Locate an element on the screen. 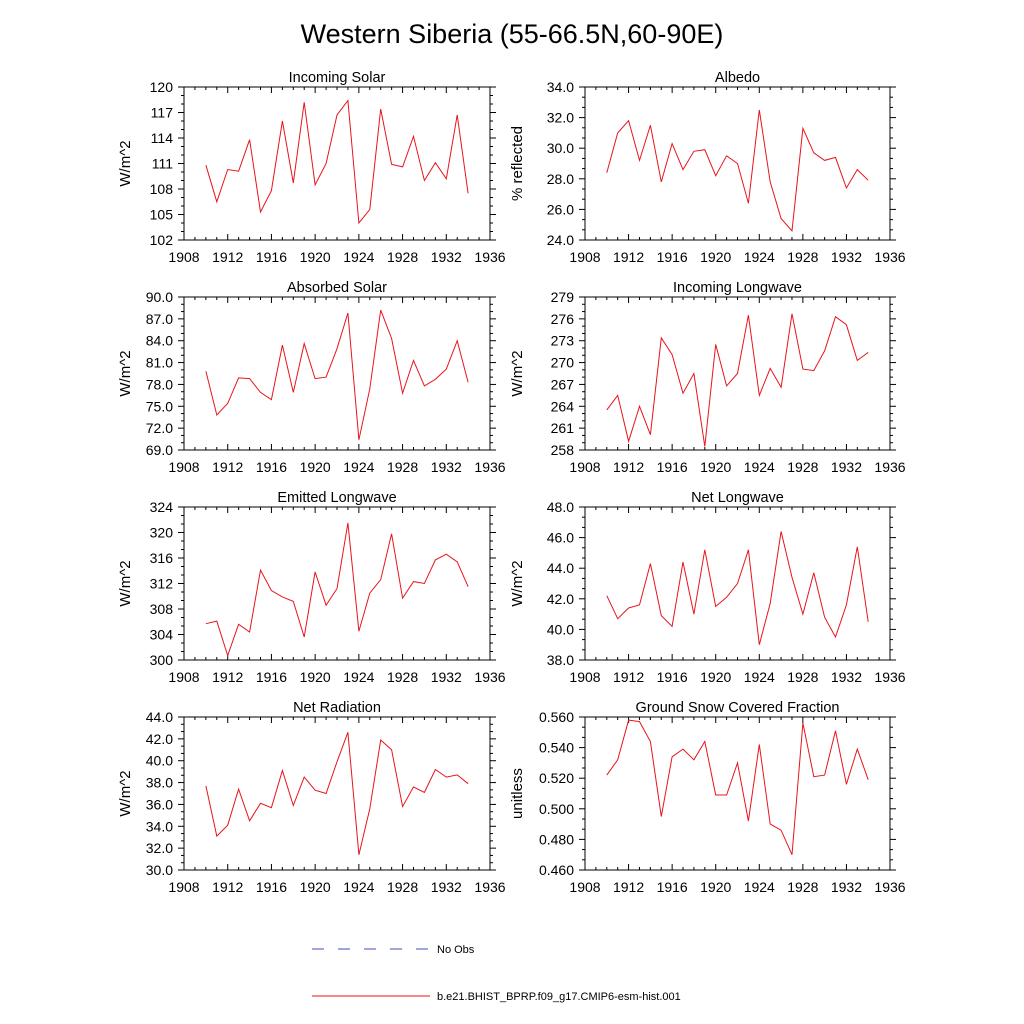  y-tick-label: 261 is located at coordinates (563, 428).